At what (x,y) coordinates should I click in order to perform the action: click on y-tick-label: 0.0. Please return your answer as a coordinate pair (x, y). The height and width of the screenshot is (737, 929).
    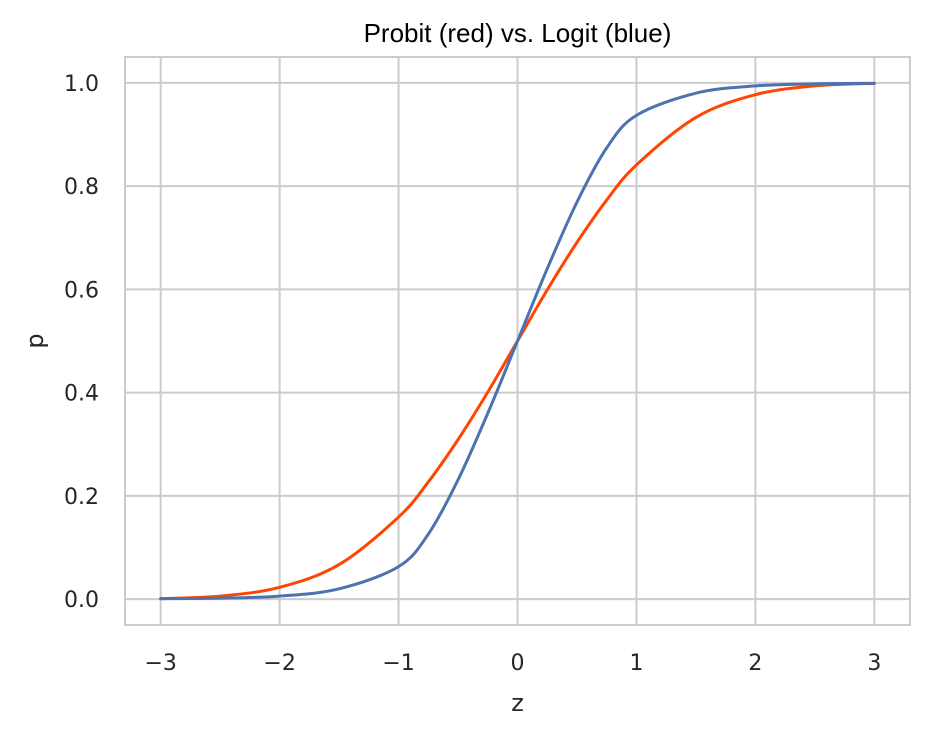
    Looking at the image, I should click on (81, 600).